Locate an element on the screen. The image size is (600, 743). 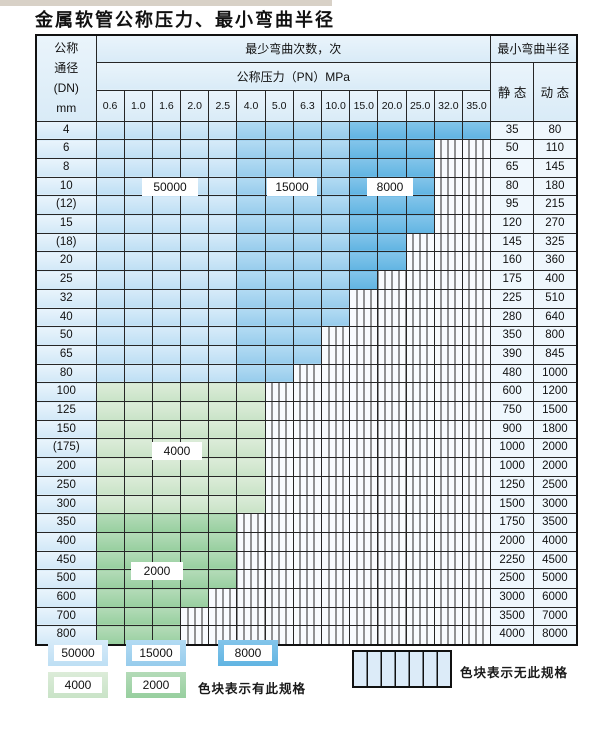
radius-header: 最小弯曲半径 is located at coordinates (534, 48).